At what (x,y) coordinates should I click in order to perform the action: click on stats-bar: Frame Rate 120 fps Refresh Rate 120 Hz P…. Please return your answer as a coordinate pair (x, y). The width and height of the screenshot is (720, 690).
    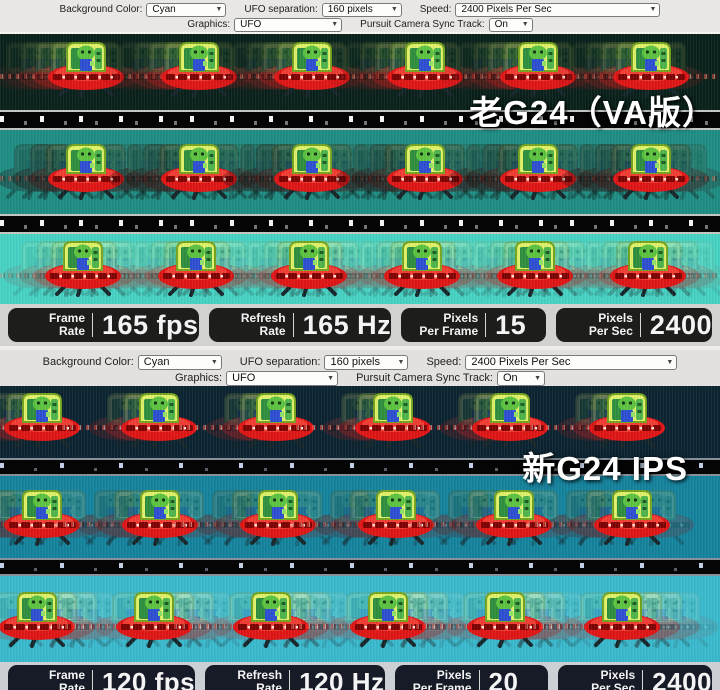
    Looking at the image, I should click on (360, 676).